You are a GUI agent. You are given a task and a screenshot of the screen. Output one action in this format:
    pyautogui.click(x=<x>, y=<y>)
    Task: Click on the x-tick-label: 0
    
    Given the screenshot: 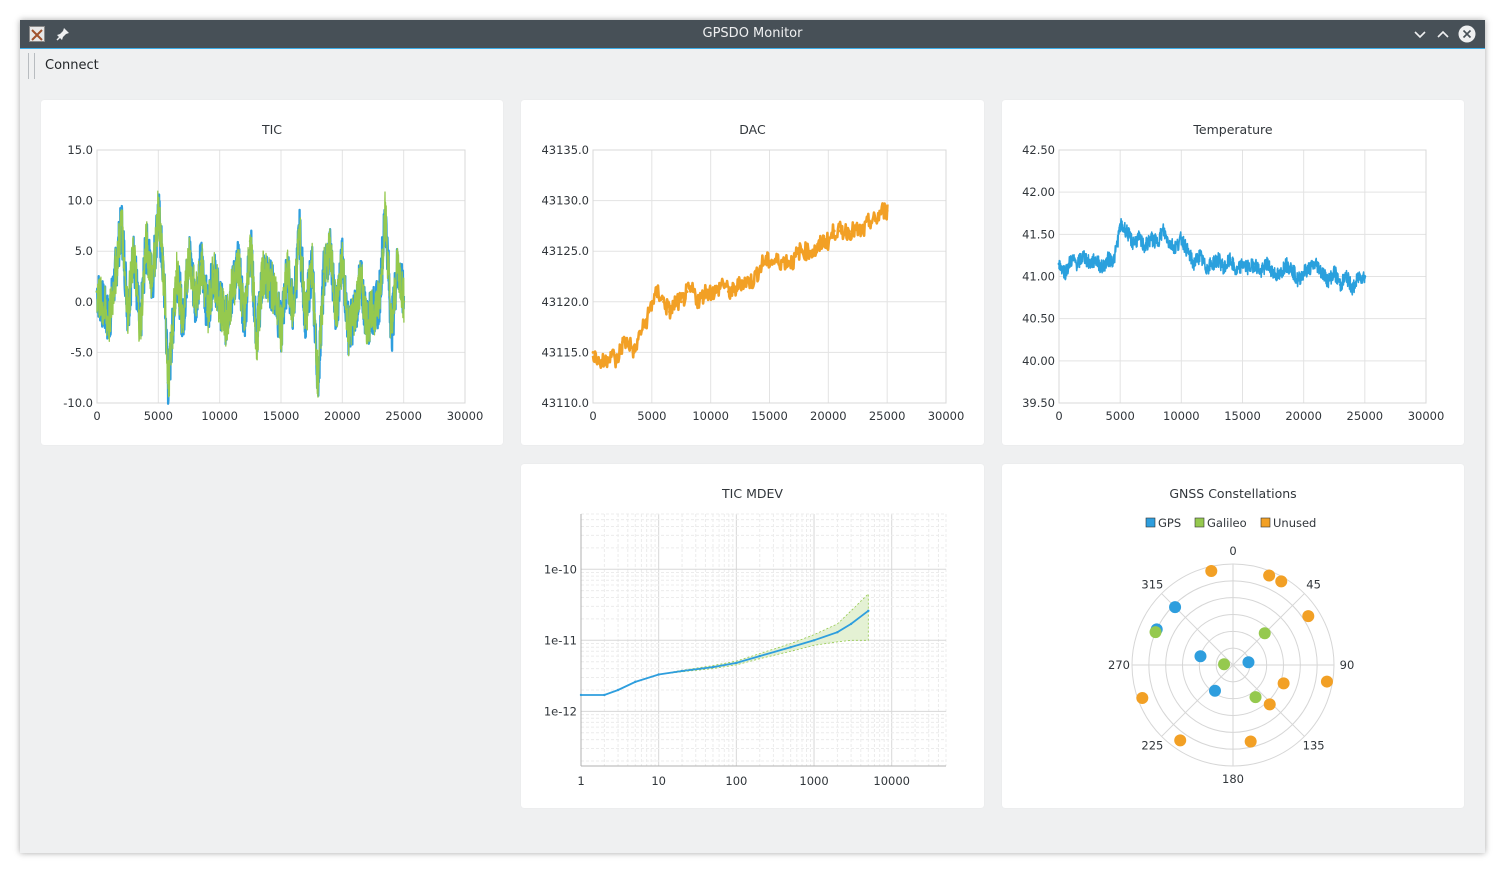 What is the action you would take?
    pyautogui.click(x=592, y=416)
    